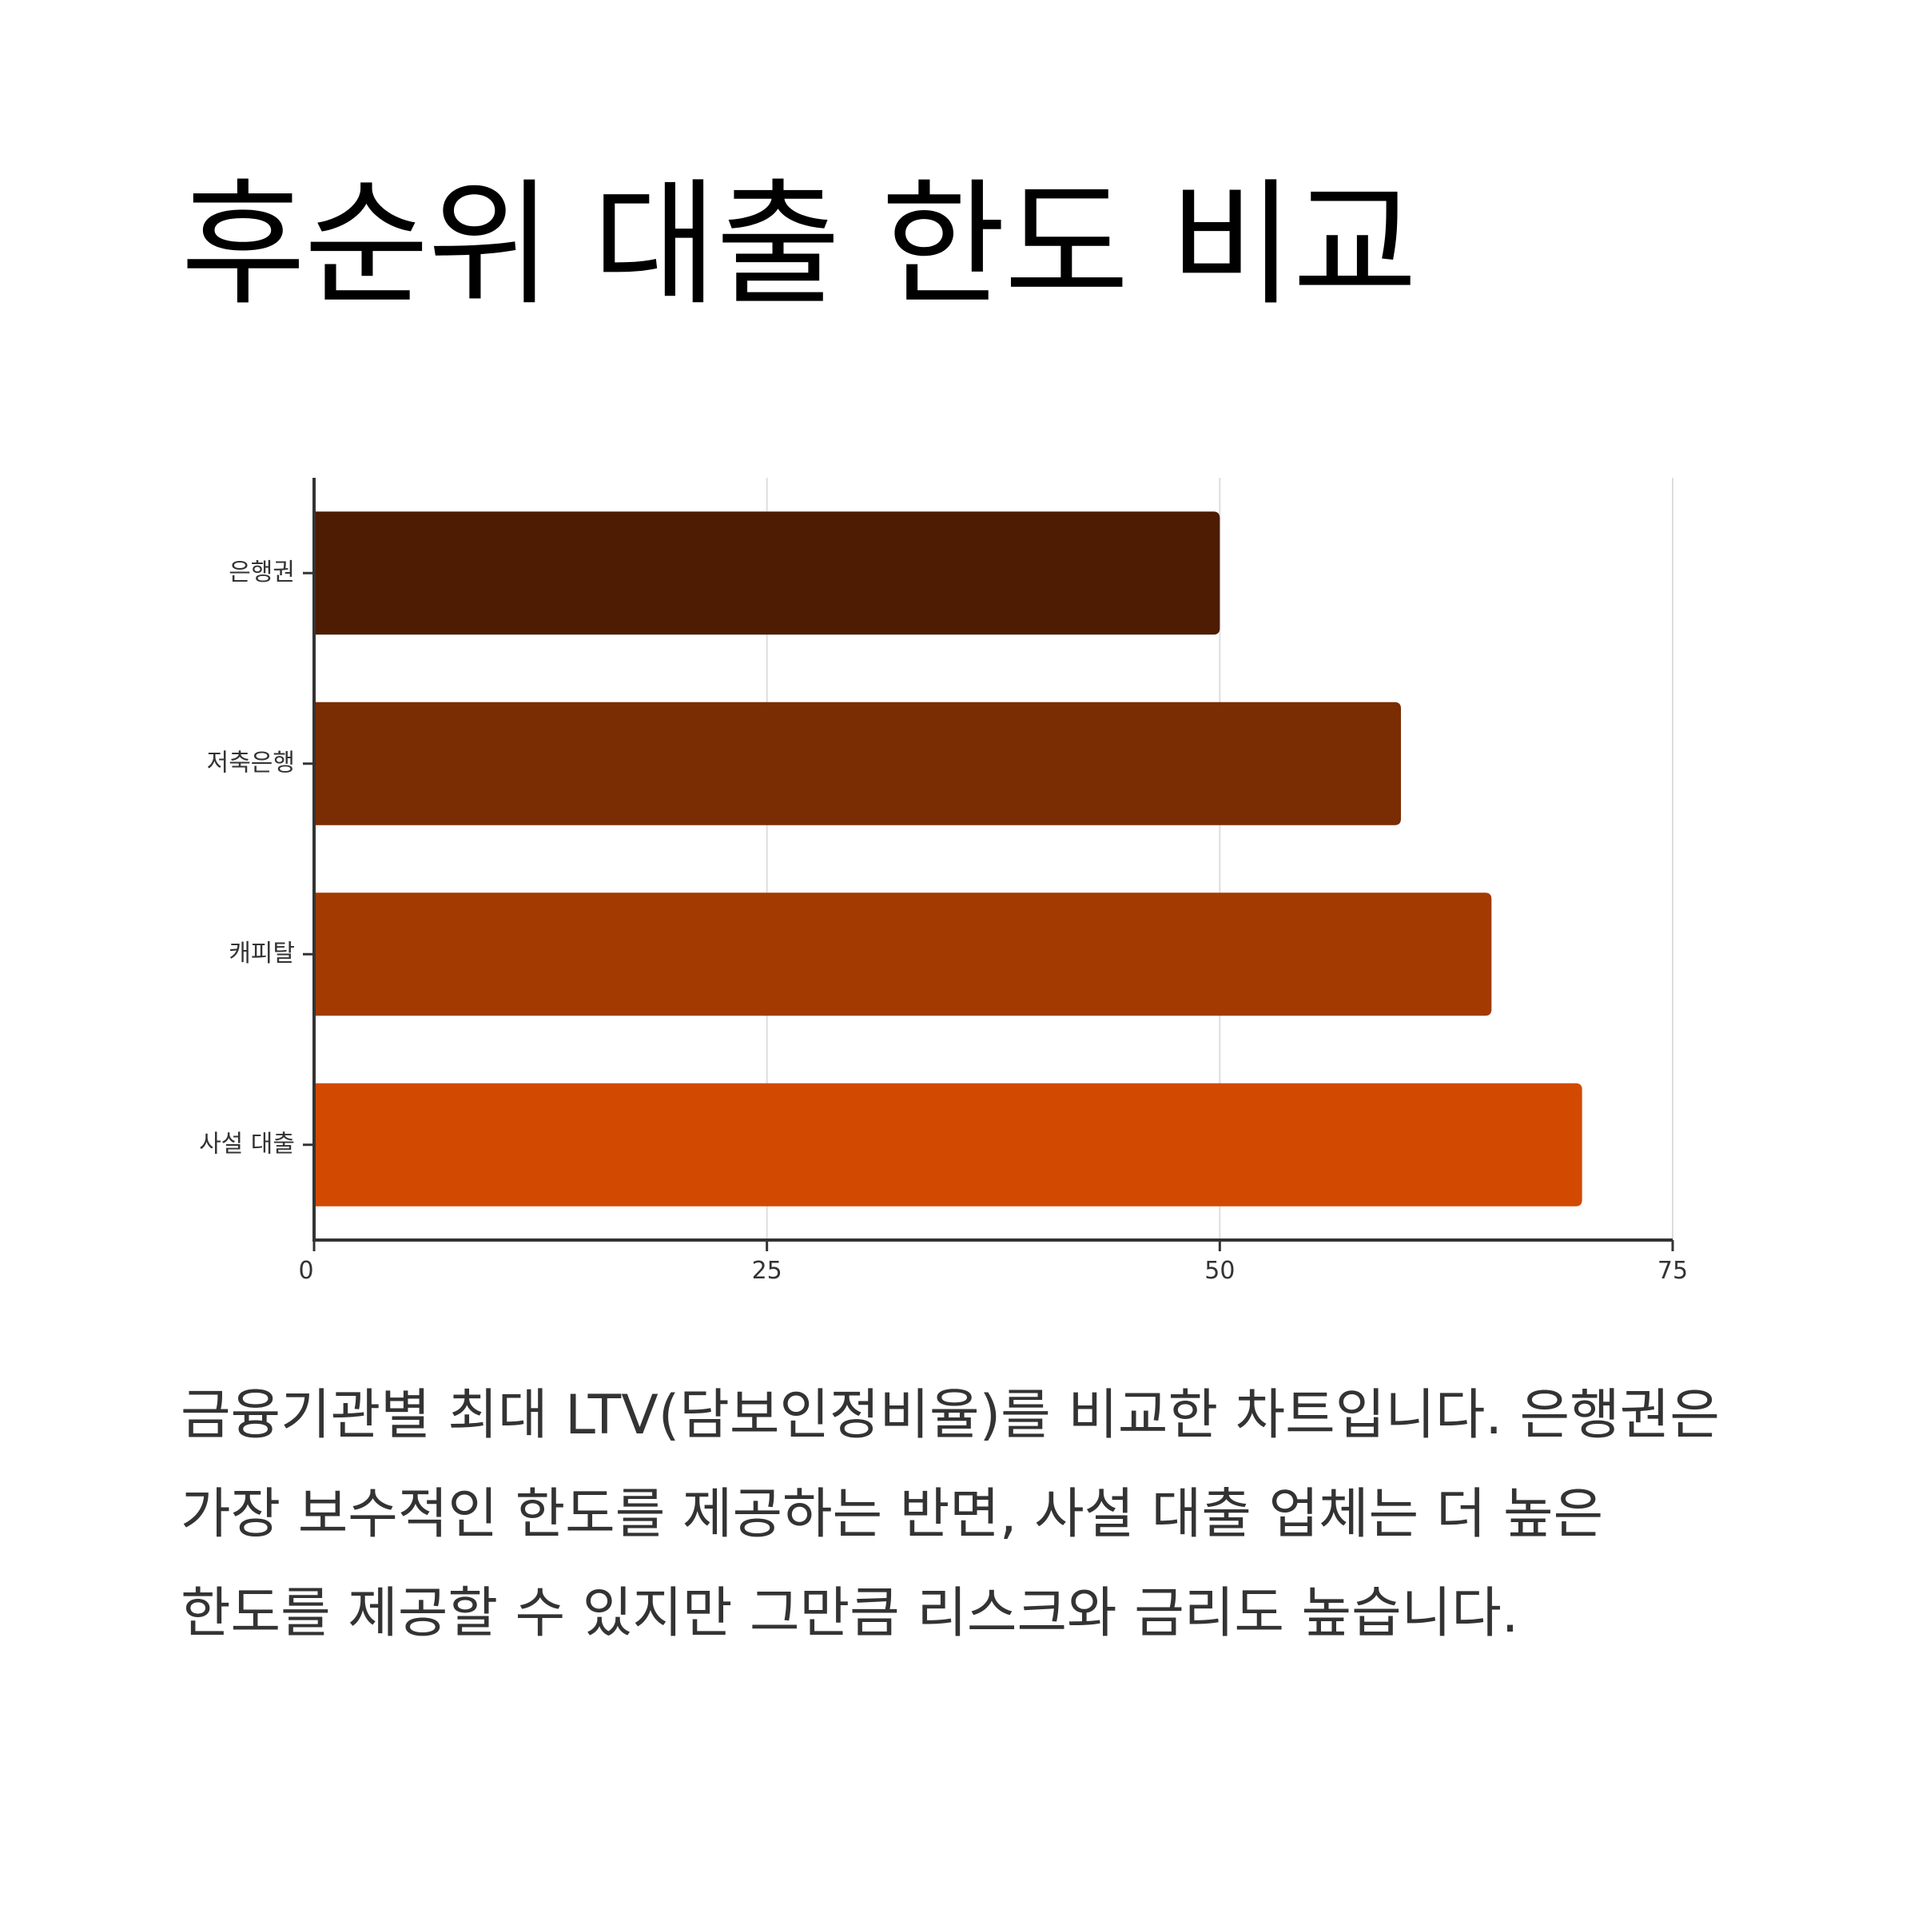 The width and height of the screenshot is (1918, 1932). What do you see at coordinates (799, 245) in the screenshot?
I see `chart-title: 후순위 대출 한도 비교` at bounding box center [799, 245].